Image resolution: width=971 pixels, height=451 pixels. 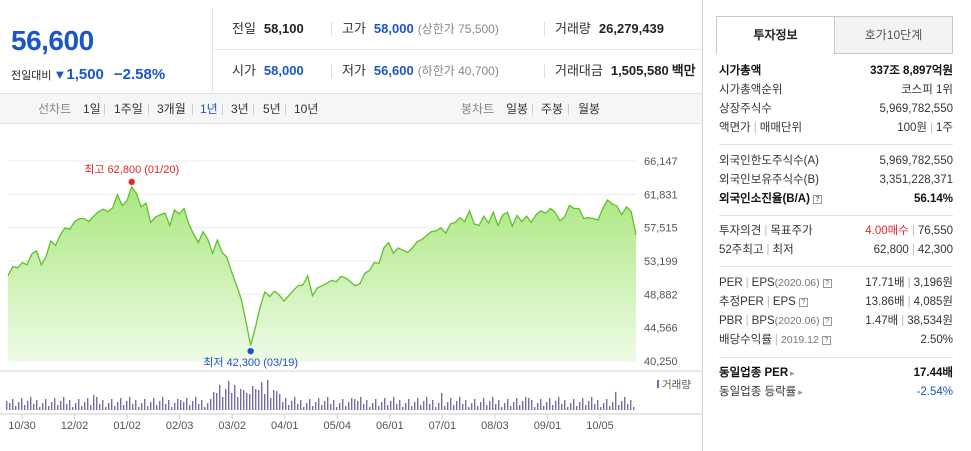 What do you see at coordinates (769, 180) in the screenshot?
I see `foreign-hold-label: 외국인보유주식수(B)` at bounding box center [769, 180].